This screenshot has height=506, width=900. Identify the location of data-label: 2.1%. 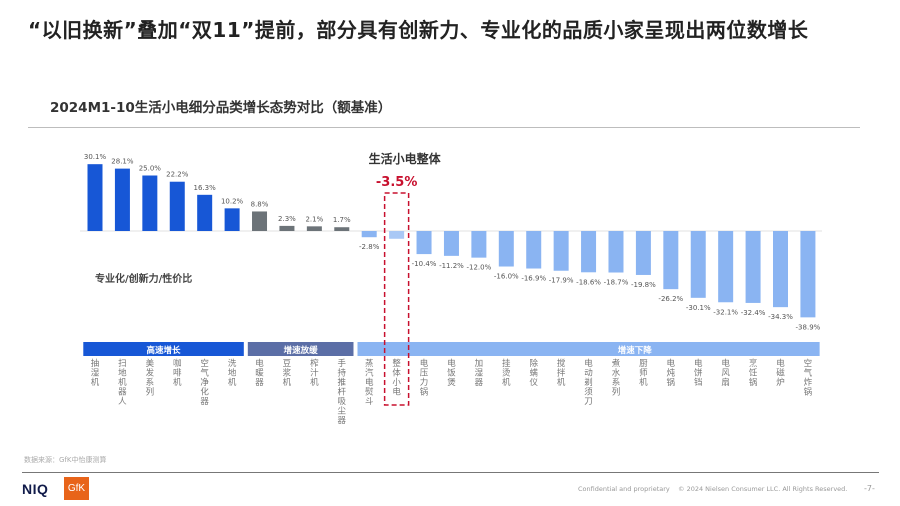
(314, 219).